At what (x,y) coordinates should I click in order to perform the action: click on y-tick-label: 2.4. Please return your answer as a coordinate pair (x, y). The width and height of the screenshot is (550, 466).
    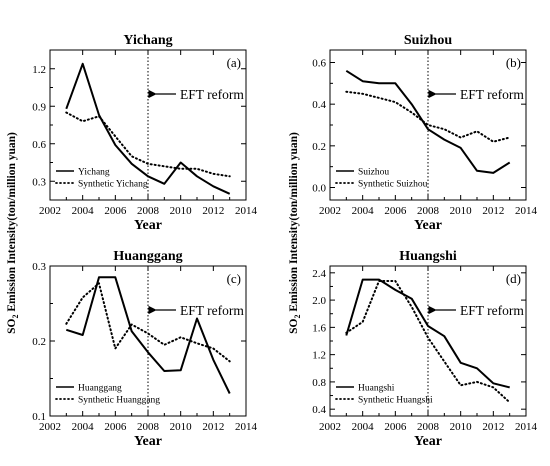
    Looking at the image, I should click on (319, 274).